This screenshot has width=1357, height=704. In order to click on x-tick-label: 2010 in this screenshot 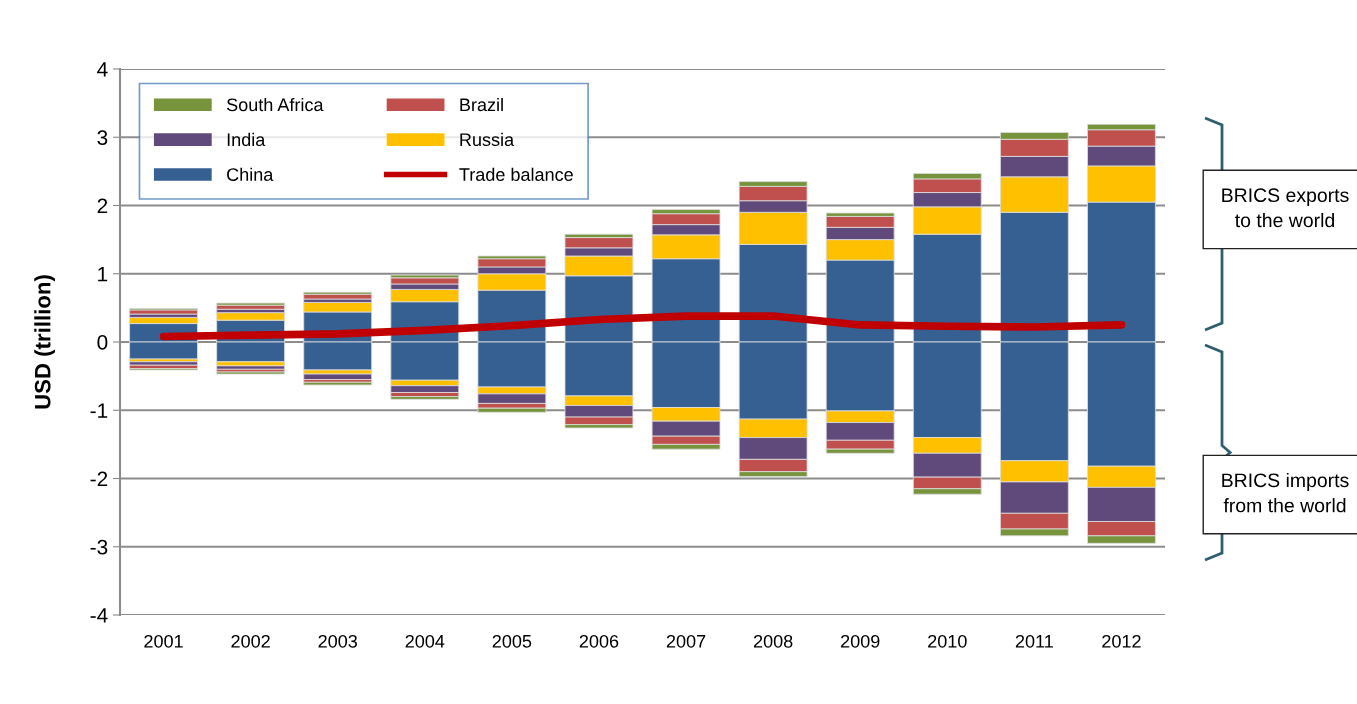, I will do `click(947, 641)`.